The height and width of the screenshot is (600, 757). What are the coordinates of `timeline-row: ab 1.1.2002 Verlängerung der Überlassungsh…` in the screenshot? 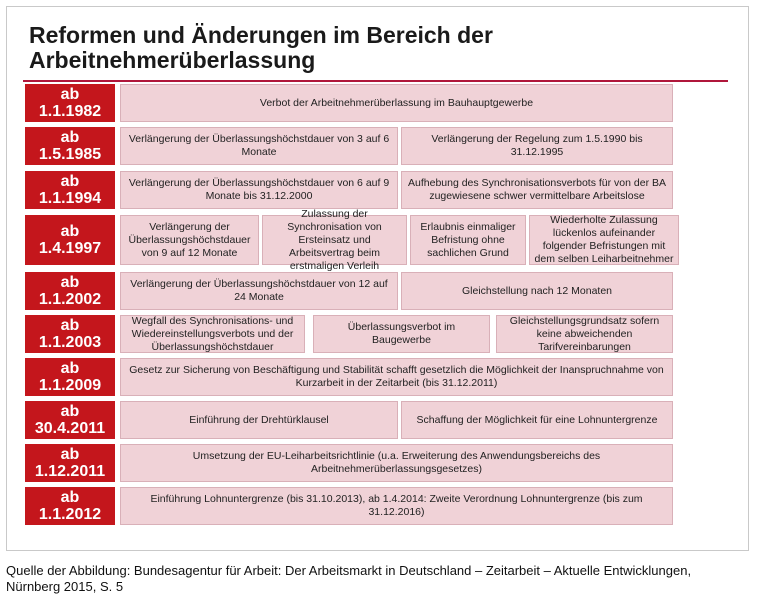 It's located at (355, 291).